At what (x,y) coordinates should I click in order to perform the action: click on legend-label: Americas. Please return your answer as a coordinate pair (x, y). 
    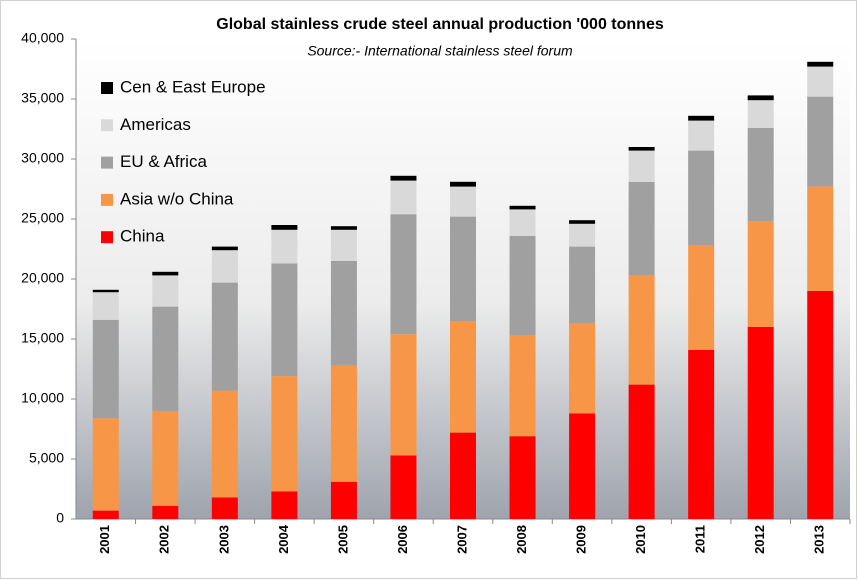
    Looking at the image, I should click on (155, 124).